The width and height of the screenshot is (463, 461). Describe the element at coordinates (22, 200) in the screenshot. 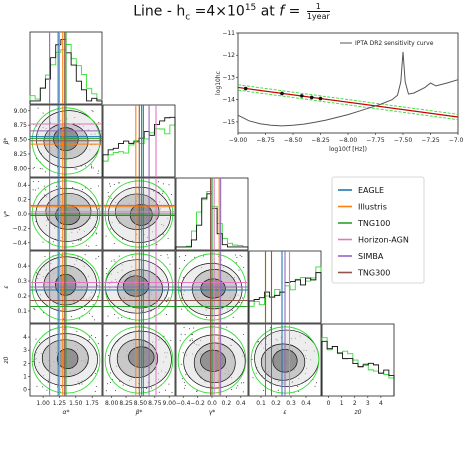

I see `y-tick-label: 0.2` at that location.